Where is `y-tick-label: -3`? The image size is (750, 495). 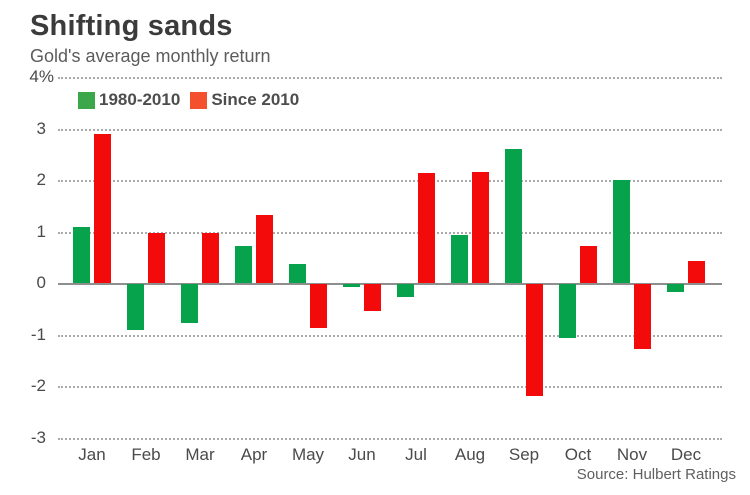 y-tick-label: -3 is located at coordinates (38, 437).